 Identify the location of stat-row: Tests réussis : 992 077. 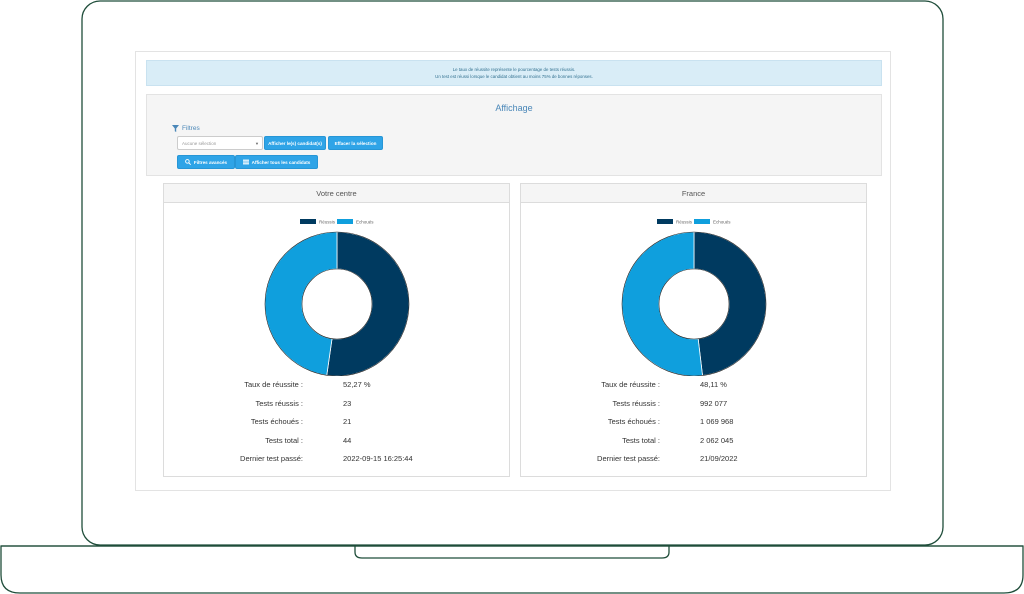
(693, 404).